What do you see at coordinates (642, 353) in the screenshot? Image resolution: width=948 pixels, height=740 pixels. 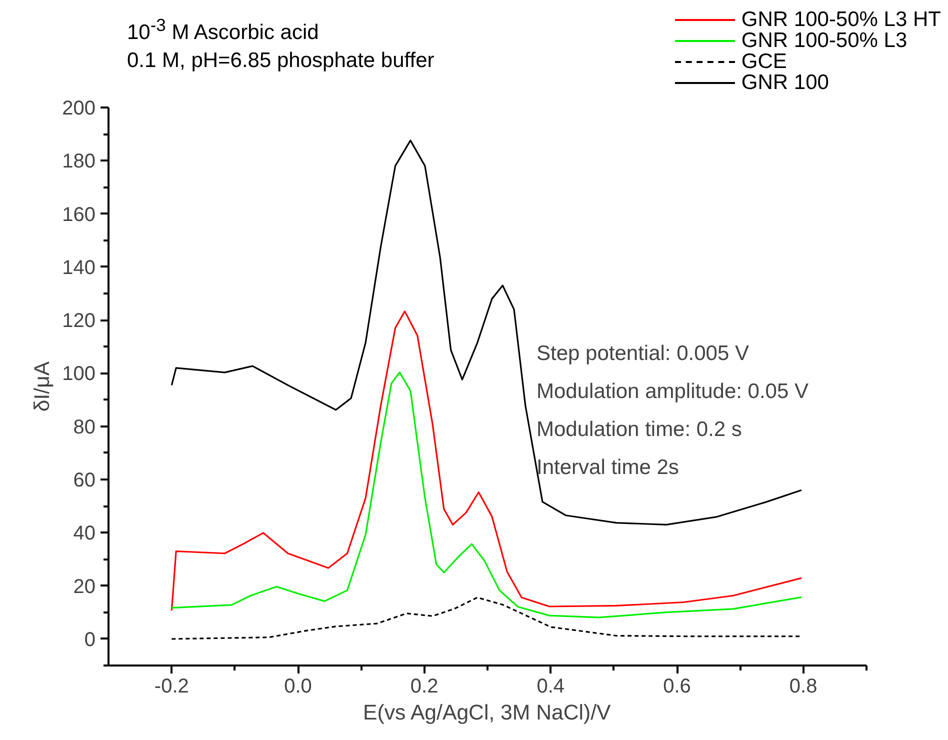 I see `annotation: Step potential: 0.005 V` at bounding box center [642, 353].